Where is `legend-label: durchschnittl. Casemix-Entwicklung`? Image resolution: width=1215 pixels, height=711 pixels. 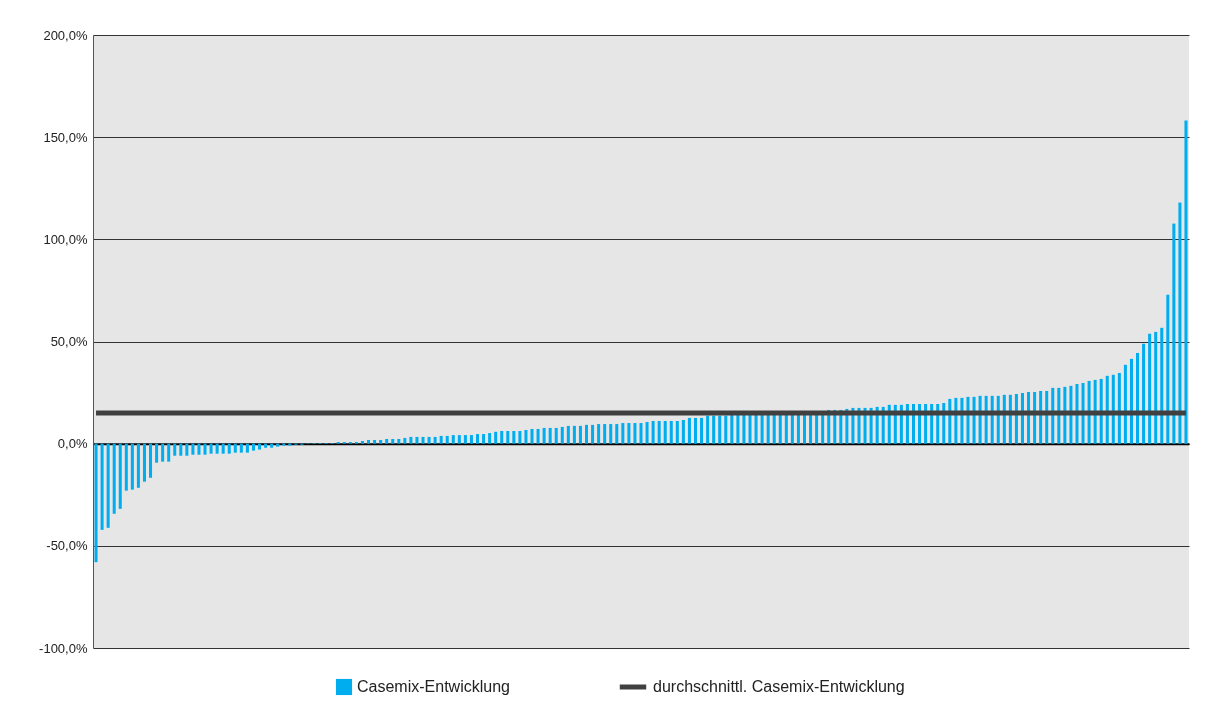
legend-label: durchschnittl. Casemix-Entwicklung is located at coordinates (779, 686).